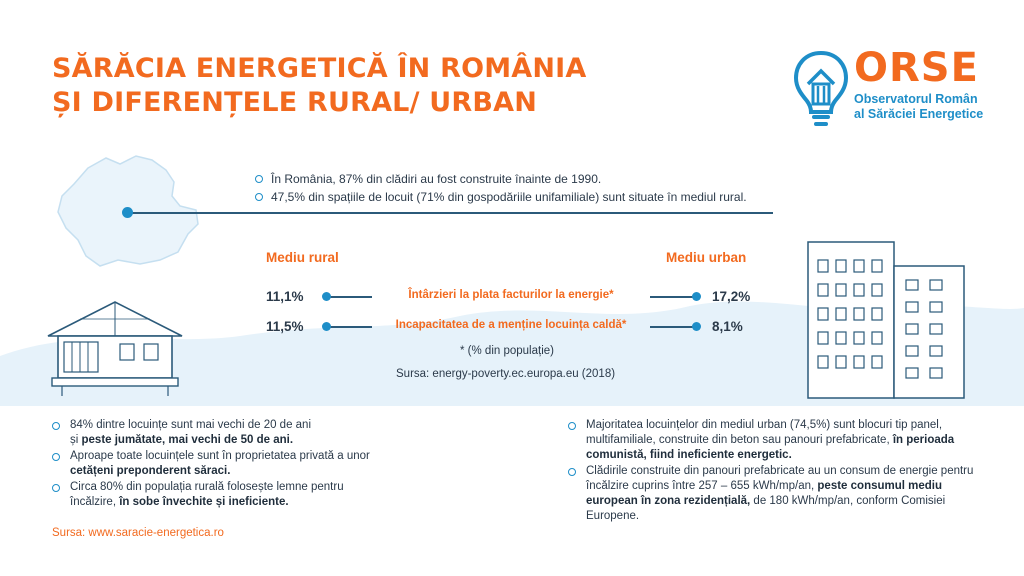 The width and height of the screenshot is (1024, 576). What do you see at coordinates (727, 326) in the screenshot?
I see `urban-value-row-2: 8,1%` at bounding box center [727, 326].